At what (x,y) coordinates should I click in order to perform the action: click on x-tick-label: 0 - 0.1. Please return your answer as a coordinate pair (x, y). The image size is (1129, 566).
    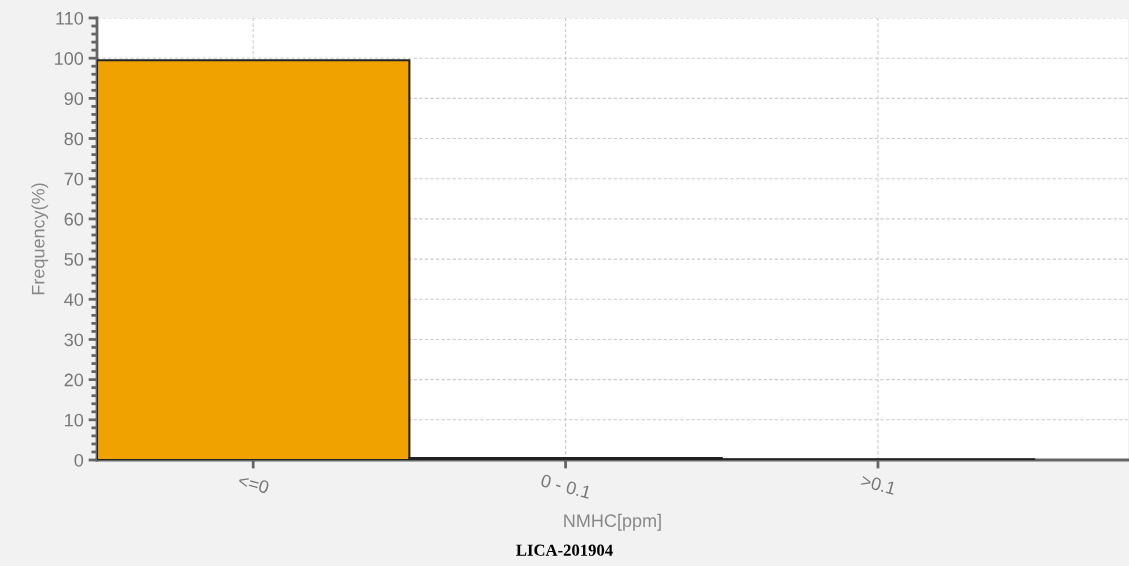
    Looking at the image, I should click on (566, 486).